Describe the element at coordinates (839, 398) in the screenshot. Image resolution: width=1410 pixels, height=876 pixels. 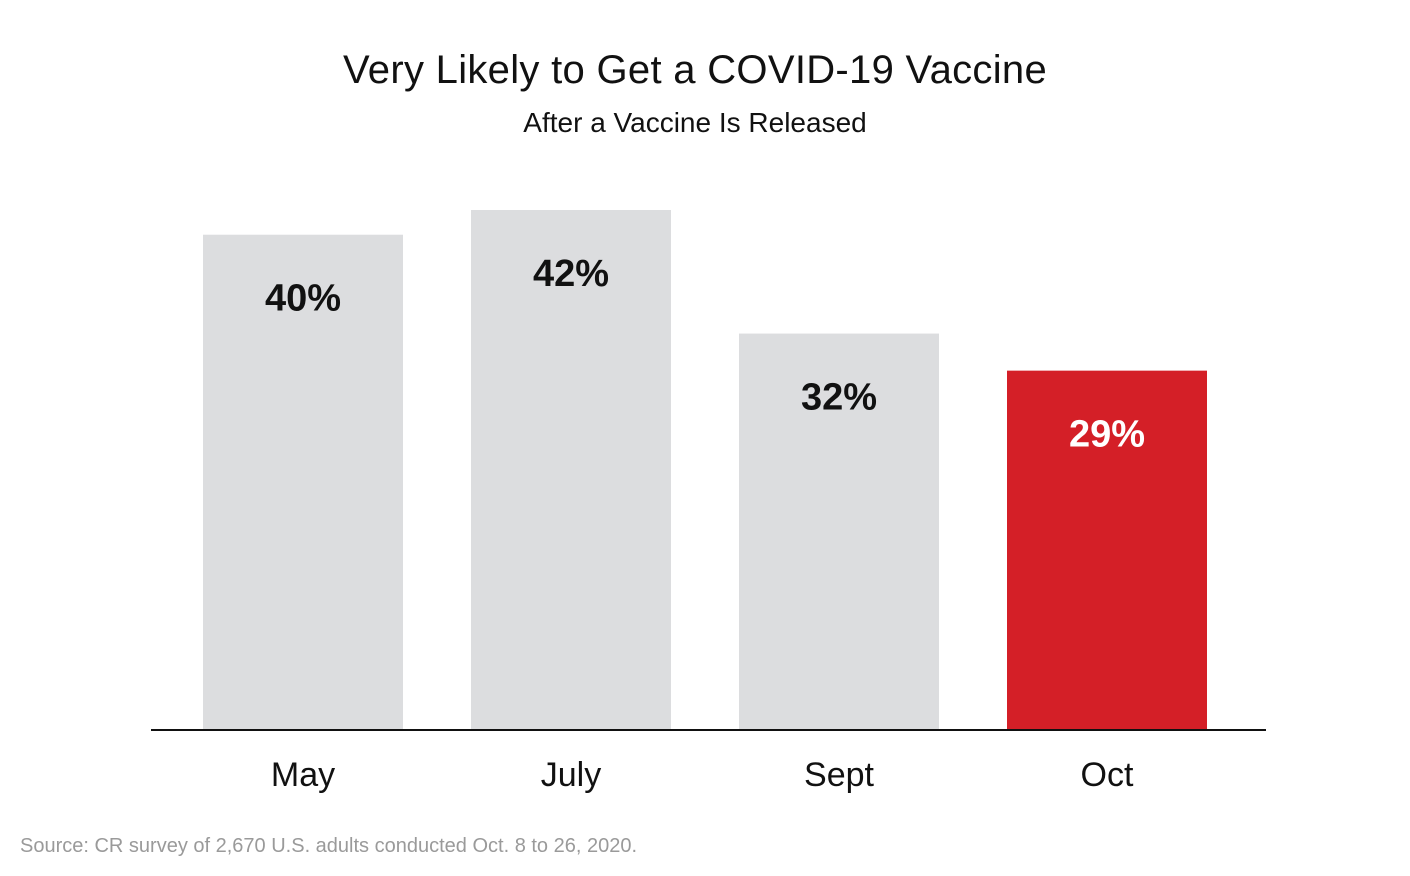
I see `bar-value-label: 32%` at that location.